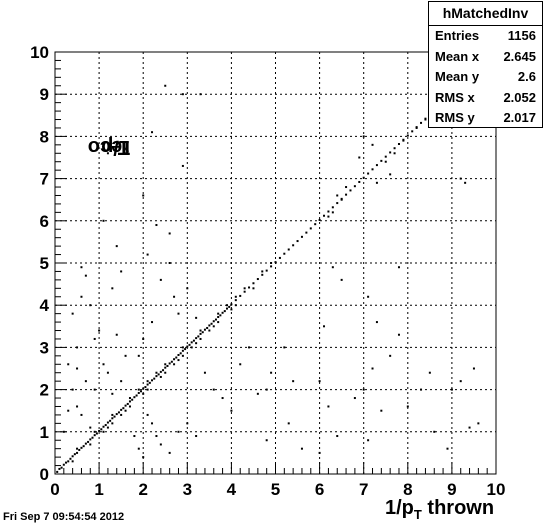 The height and width of the screenshot is (527, 551). What do you see at coordinates (485, 56) in the screenshot?
I see `stats-row-mean-x: Mean x 2.645` at bounding box center [485, 56].